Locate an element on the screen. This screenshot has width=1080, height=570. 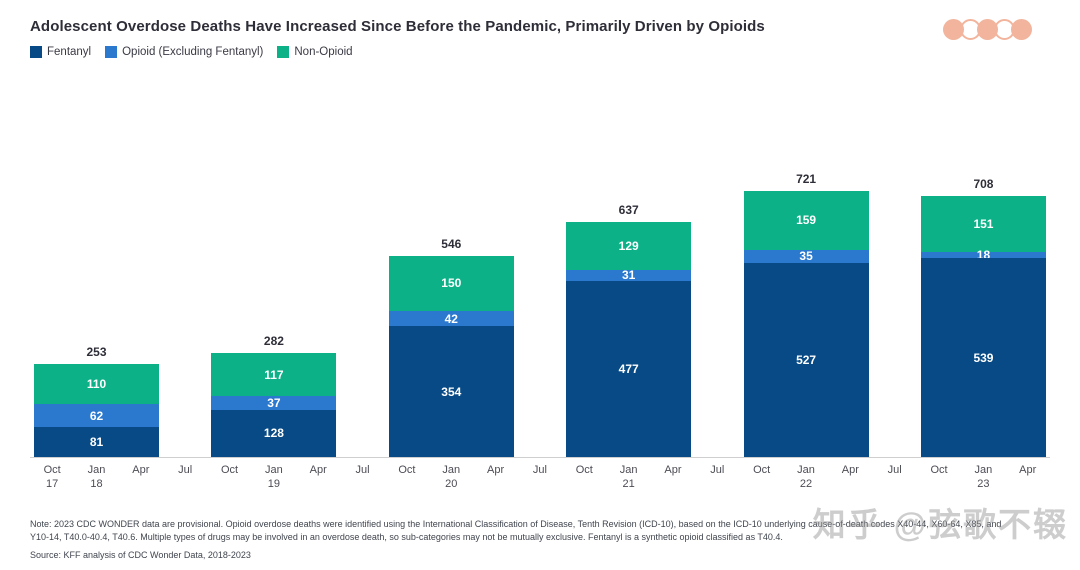
segment-non-opioid: 150 is located at coordinates (451, 283).